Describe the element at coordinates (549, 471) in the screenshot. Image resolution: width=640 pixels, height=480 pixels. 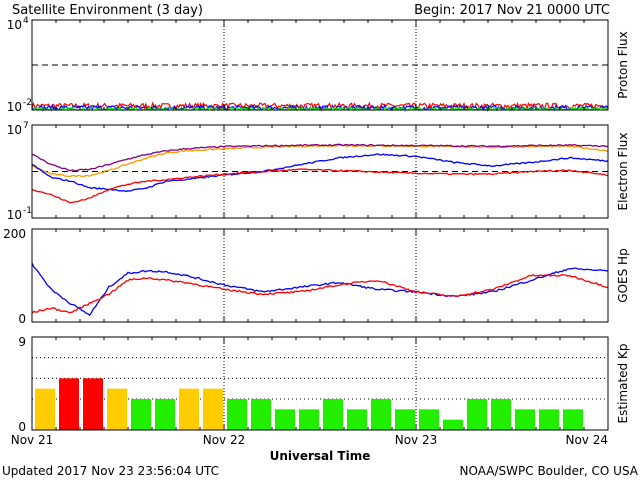
I see `credit-text: NOAA/SWPC Boulder, CO USA` at that location.